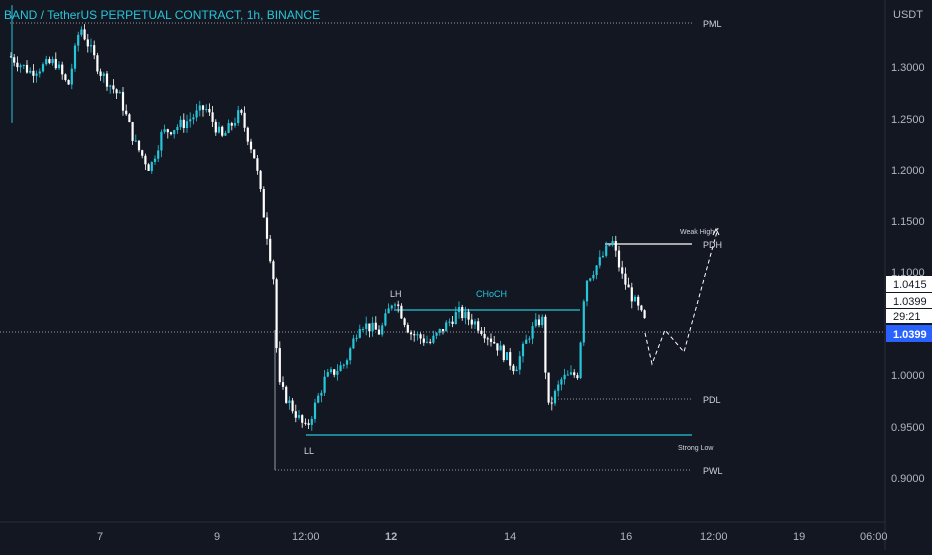  I want to click on pdh-label: PDH, so click(712, 245).